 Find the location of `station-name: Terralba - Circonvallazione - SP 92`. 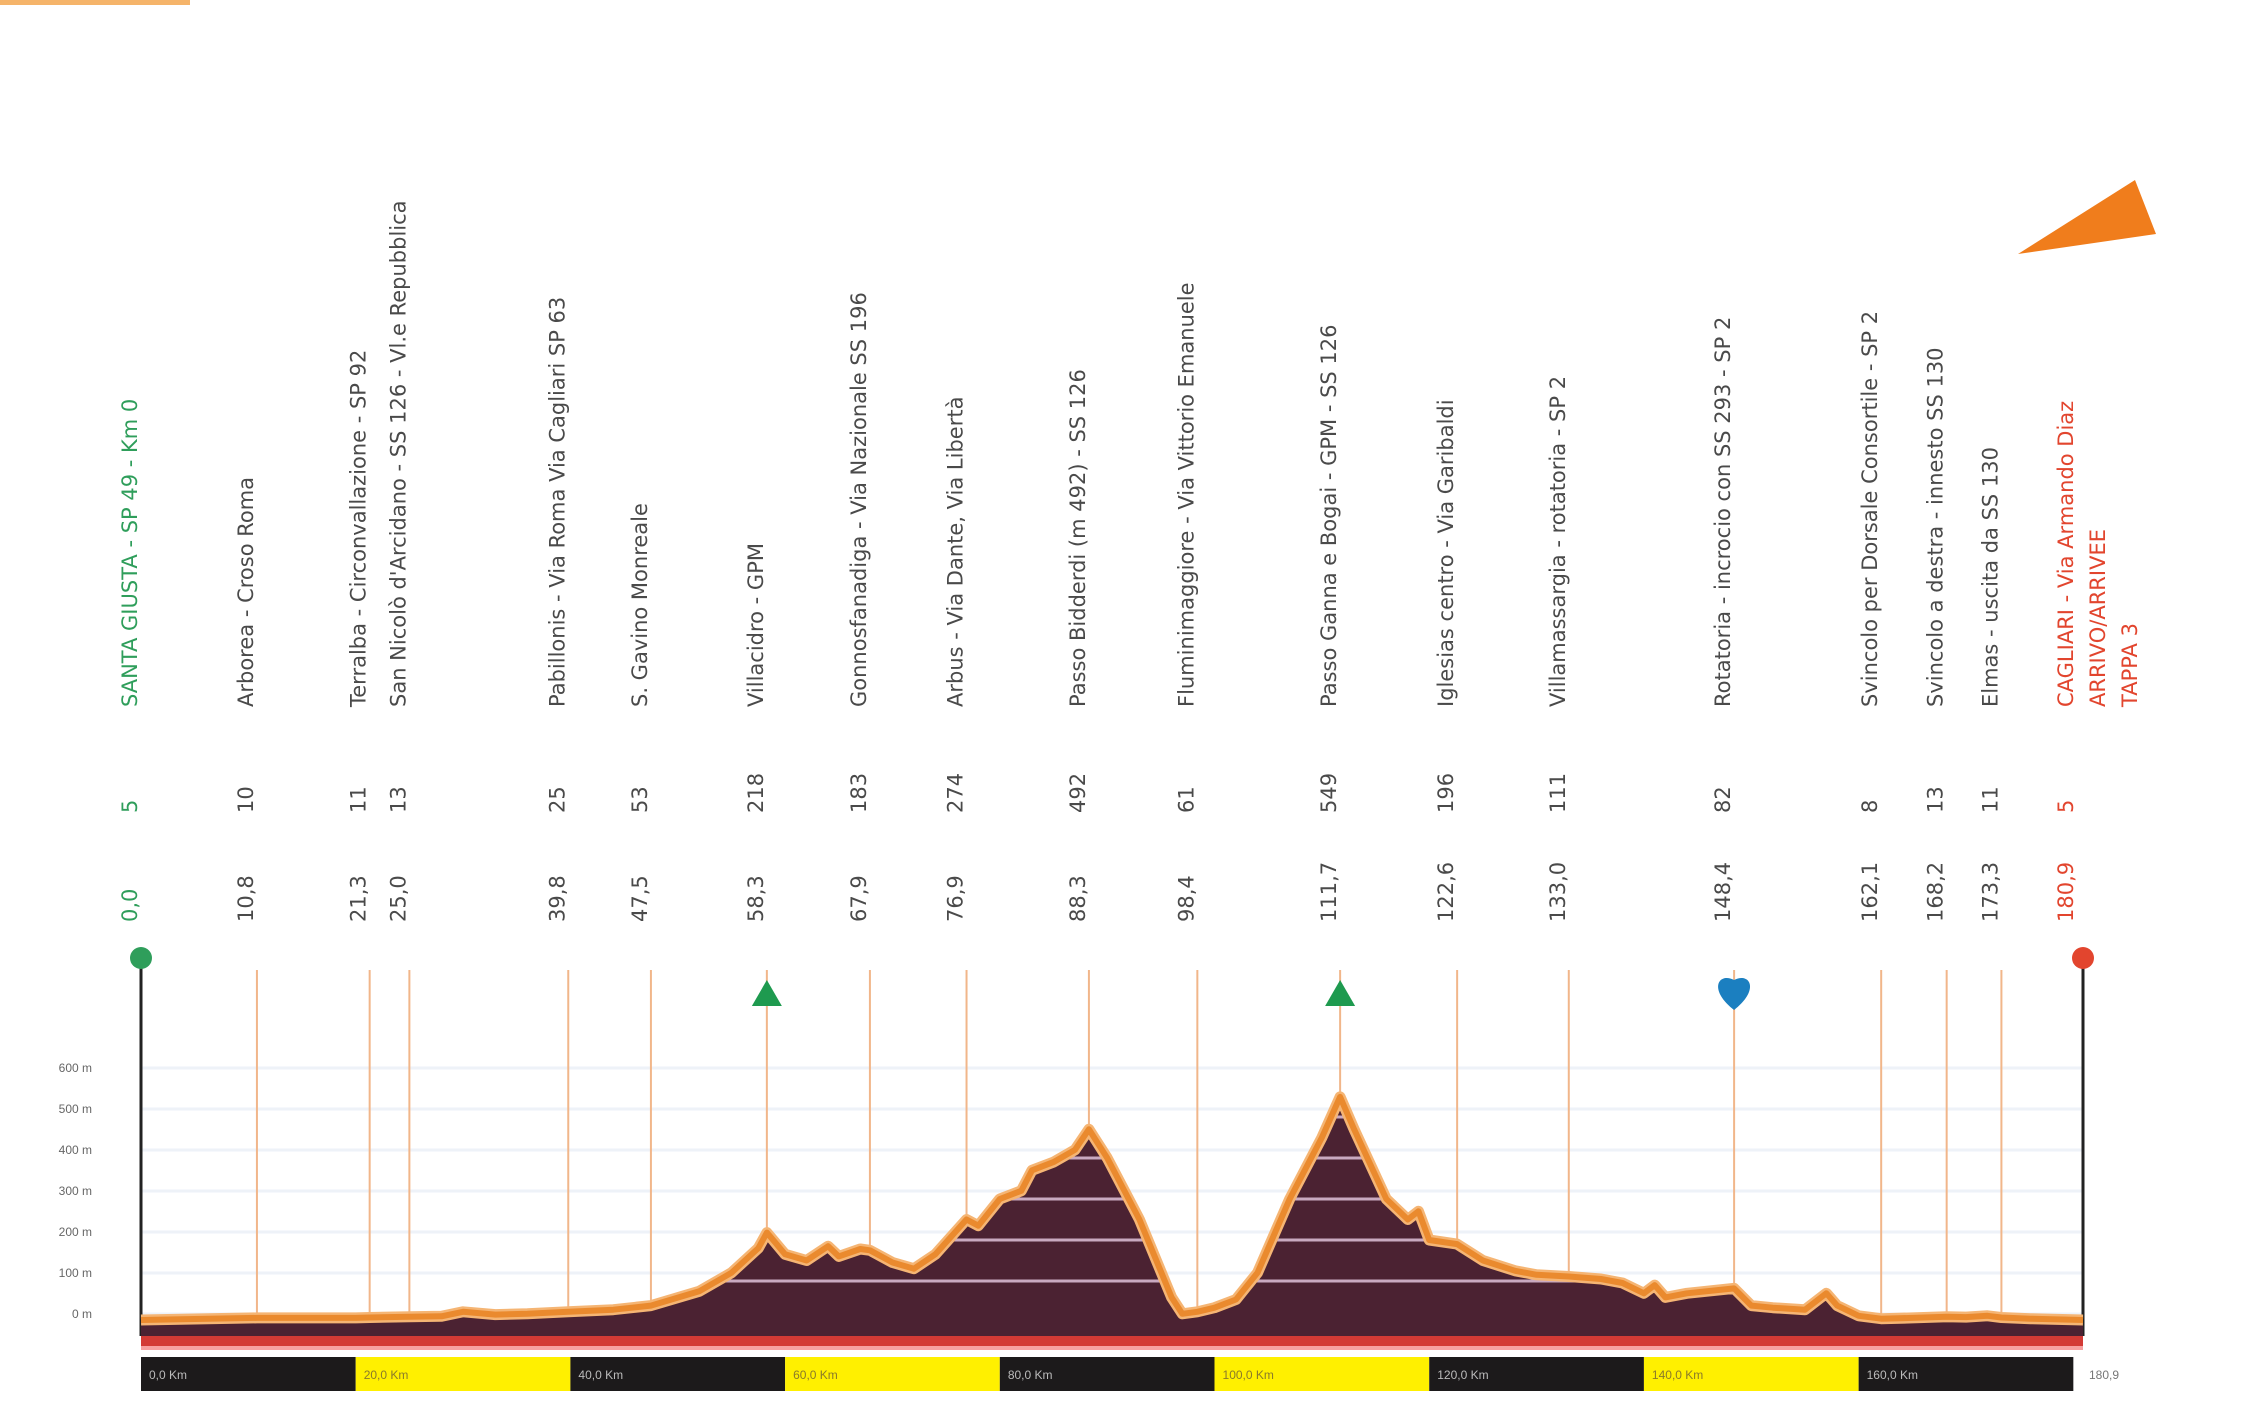

station-name: Terralba - Circonvallazione - SP 92 is located at coordinates (359, 529).